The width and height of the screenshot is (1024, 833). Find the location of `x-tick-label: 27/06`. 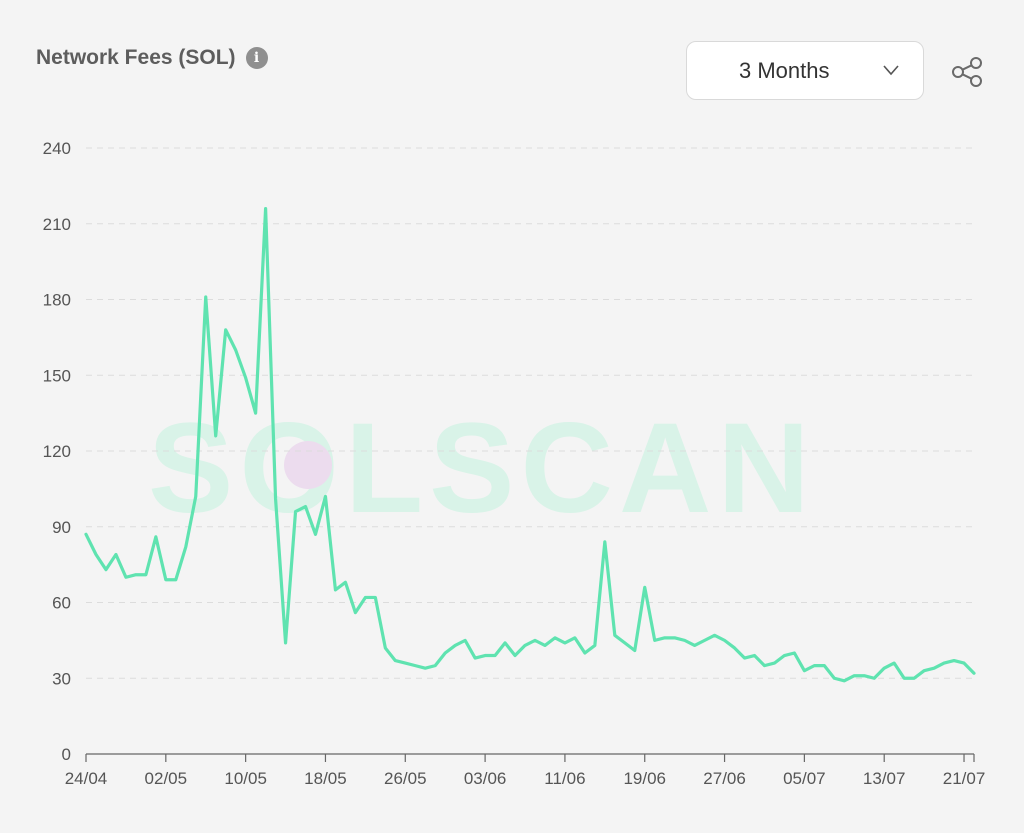

x-tick-label: 27/06 is located at coordinates (724, 778).